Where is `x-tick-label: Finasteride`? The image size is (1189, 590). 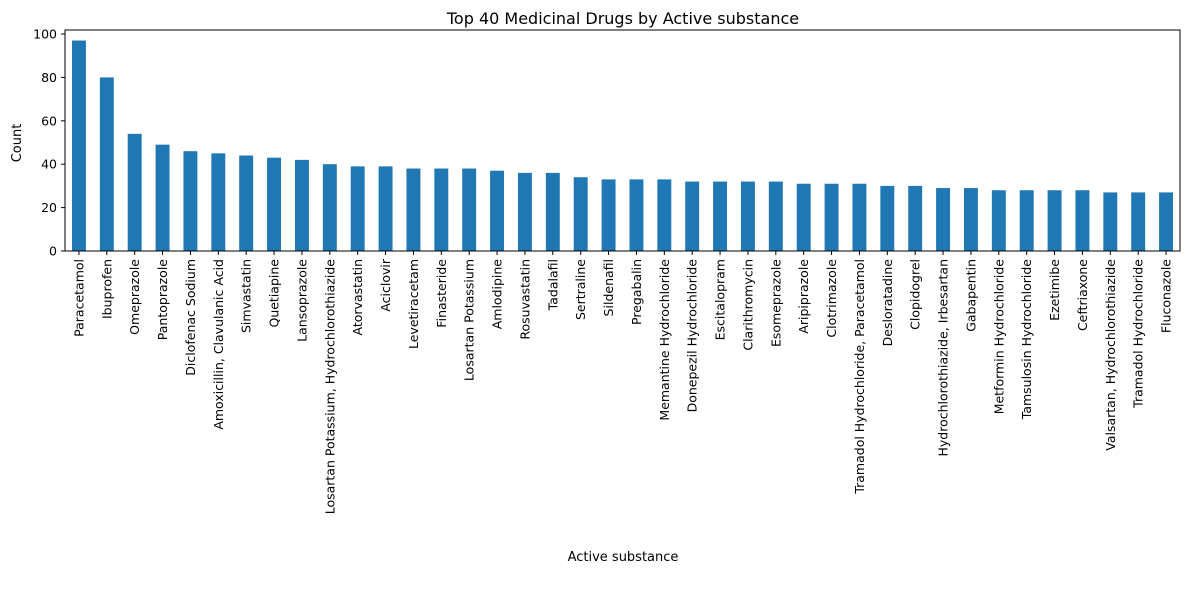
x-tick-label: Finasteride is located at coordinates (441, 293).